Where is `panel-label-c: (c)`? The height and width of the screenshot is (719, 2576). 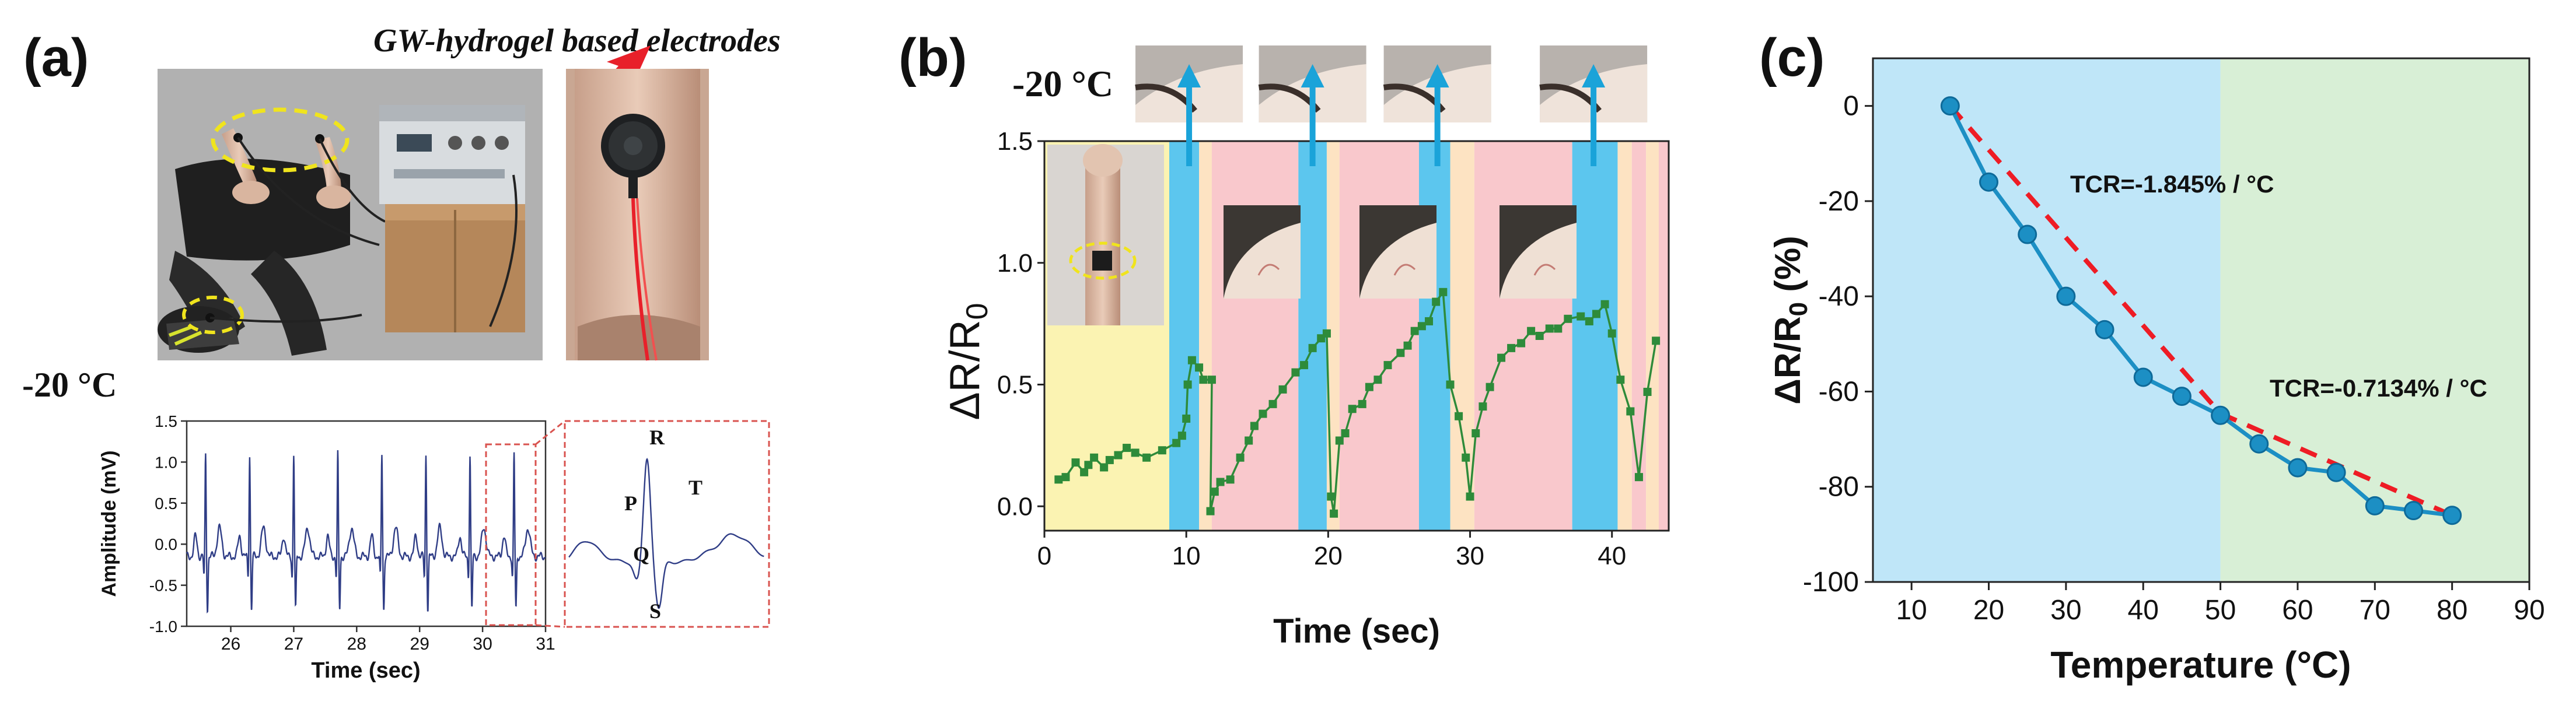 panel-label-c: (c) is located at coordinates (1791, 58).